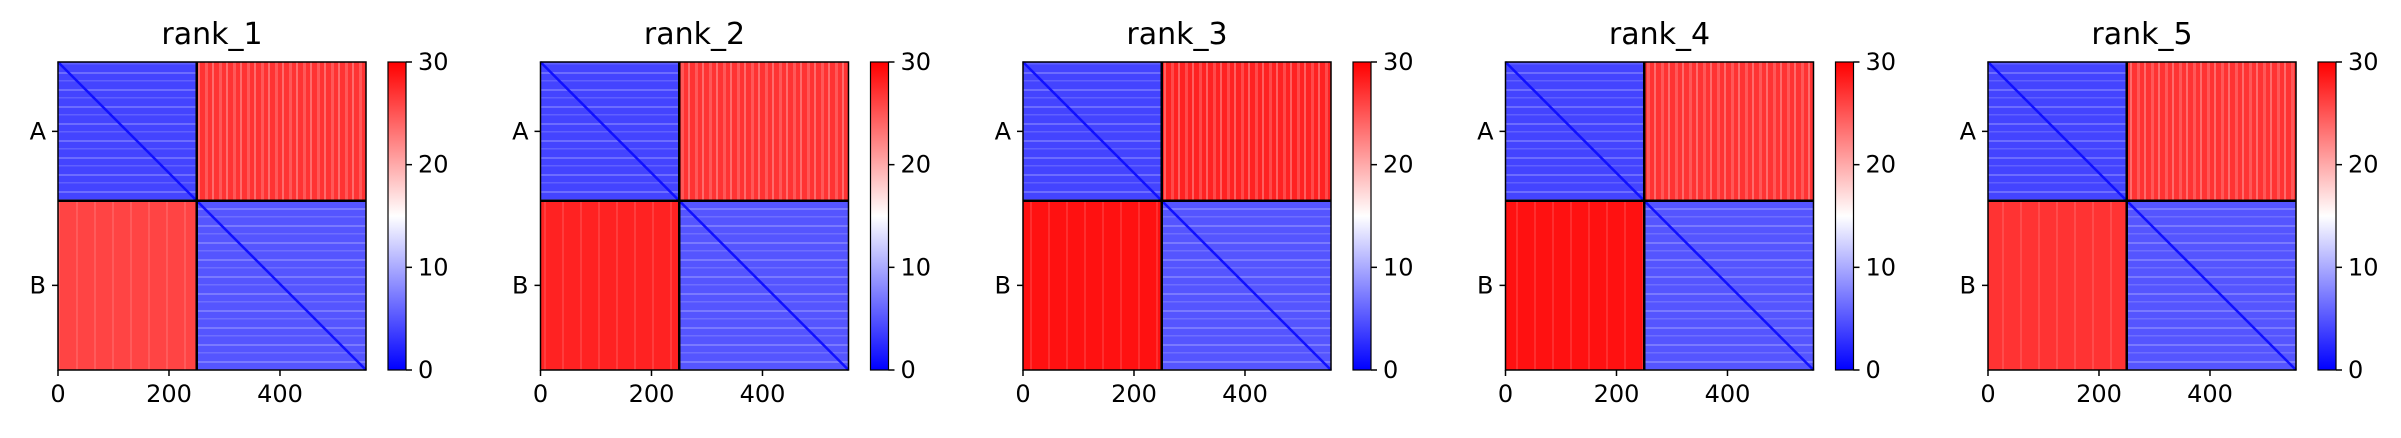 The image size is (2401, 438). Describe the element at coordinates (694, 34) in the screenshot. I see `panel-title: rank_2` at that location.